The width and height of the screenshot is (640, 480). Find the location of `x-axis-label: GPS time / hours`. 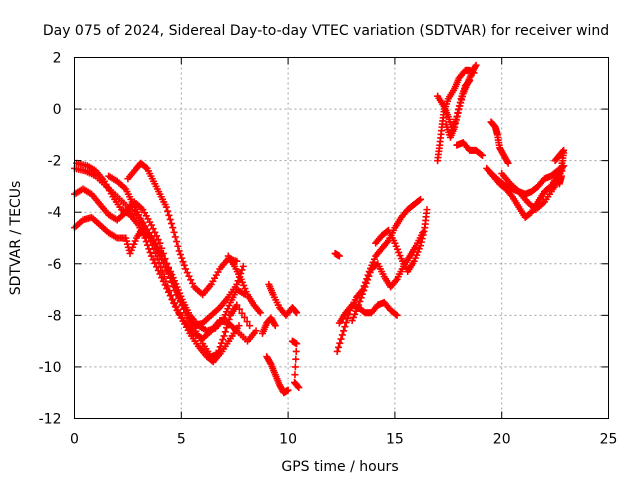

x-axis-label: GPS time / hours is located at coordinates (339, 467).